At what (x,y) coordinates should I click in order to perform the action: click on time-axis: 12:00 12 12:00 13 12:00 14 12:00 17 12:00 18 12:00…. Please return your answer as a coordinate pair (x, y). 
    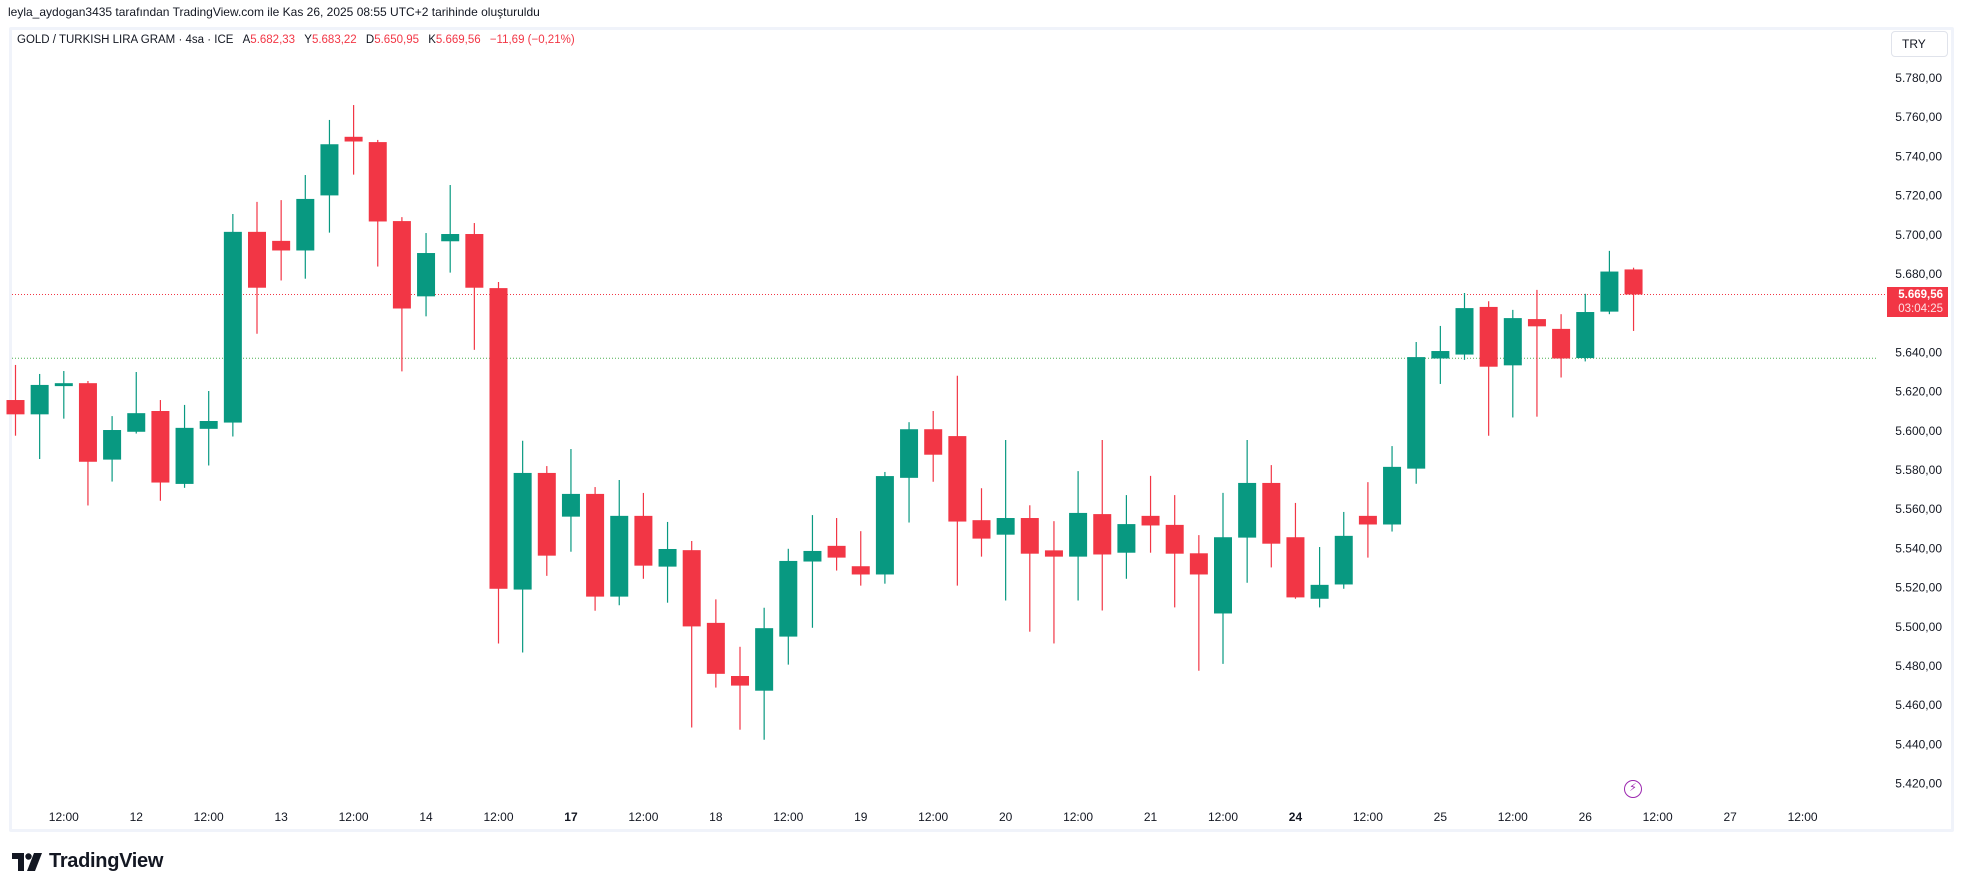
    Looking at the image, I should click on (933, 817).